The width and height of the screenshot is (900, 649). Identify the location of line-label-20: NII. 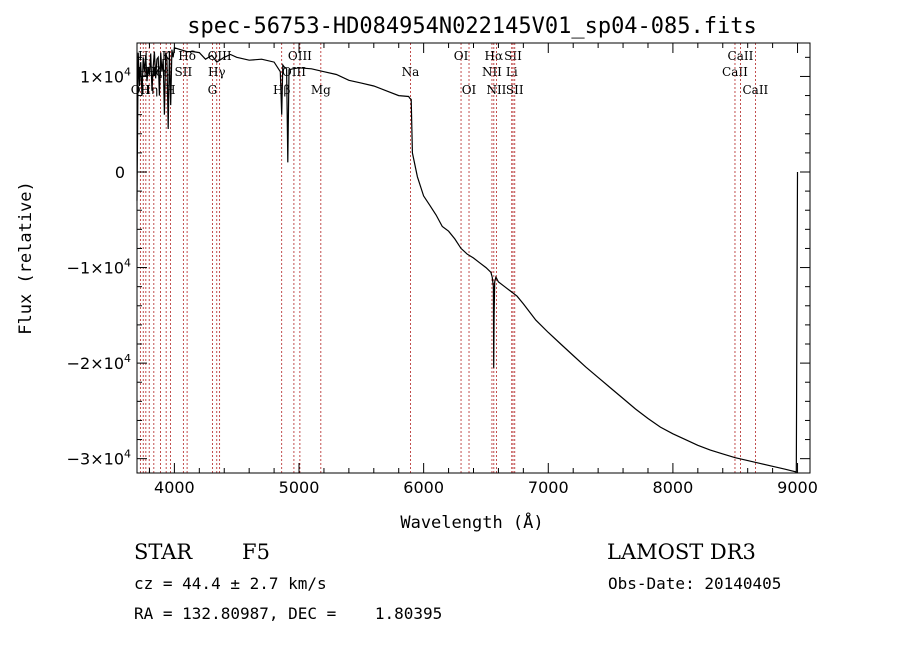
(492, 72).